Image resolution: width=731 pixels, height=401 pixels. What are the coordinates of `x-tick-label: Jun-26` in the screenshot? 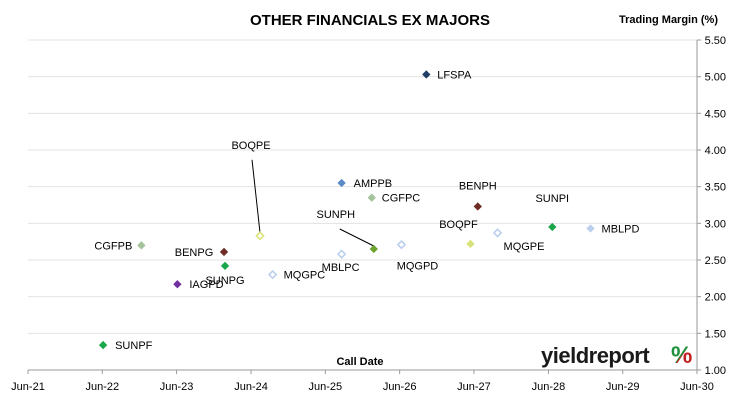 It's located at (400, 387).